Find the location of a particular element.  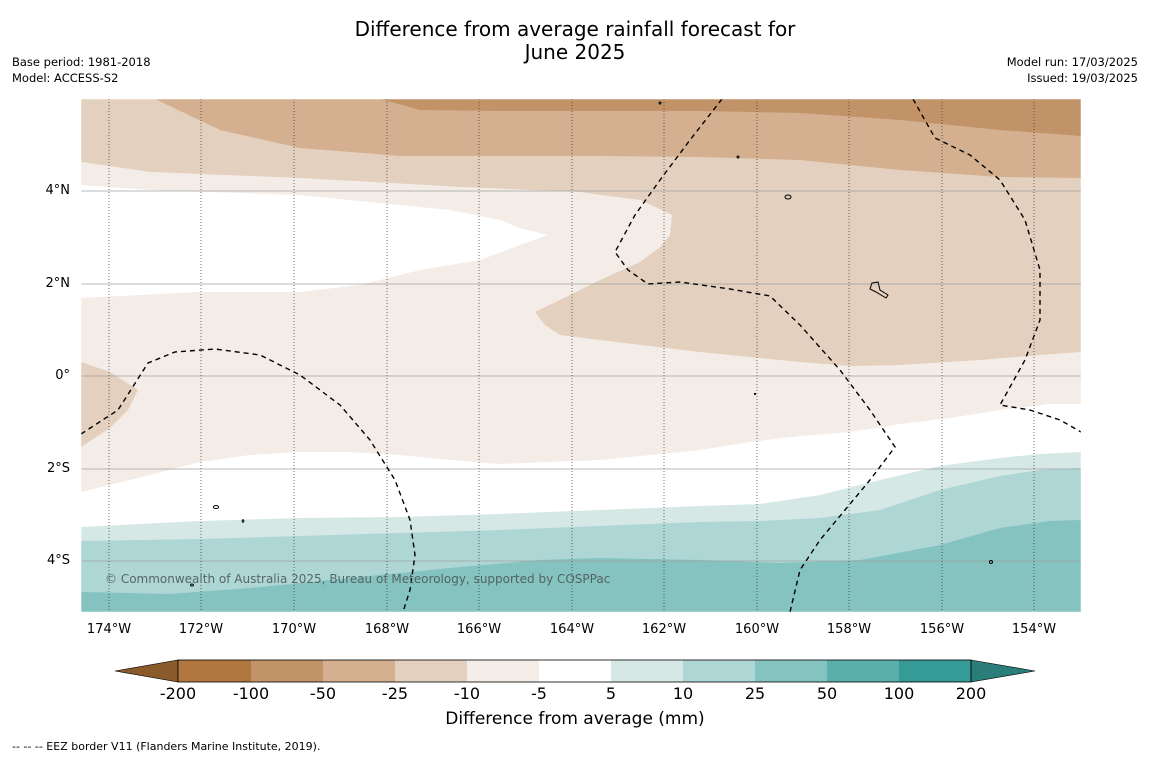

colorbar-tick: -5 is located at coordinates (539, 693).